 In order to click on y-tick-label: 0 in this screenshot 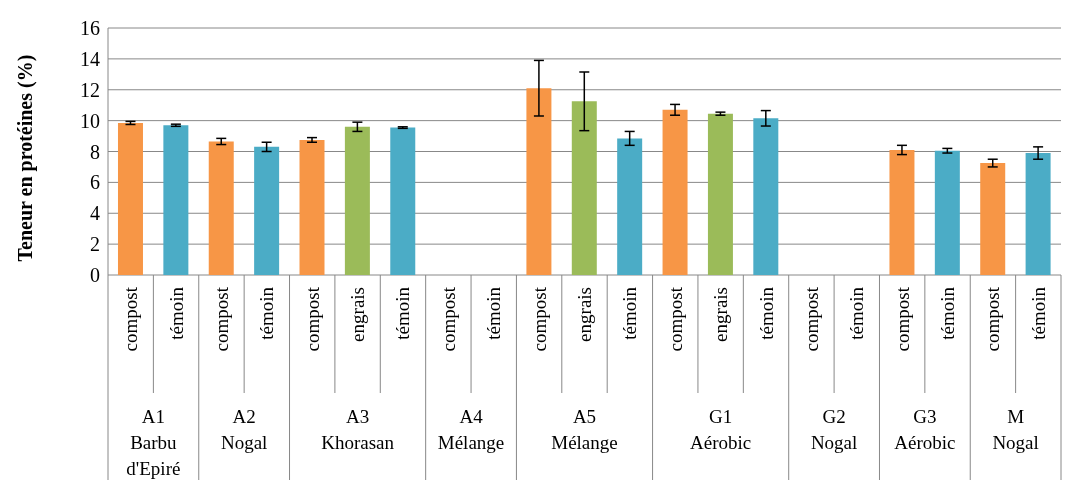, I will do `click(95, 275)`.